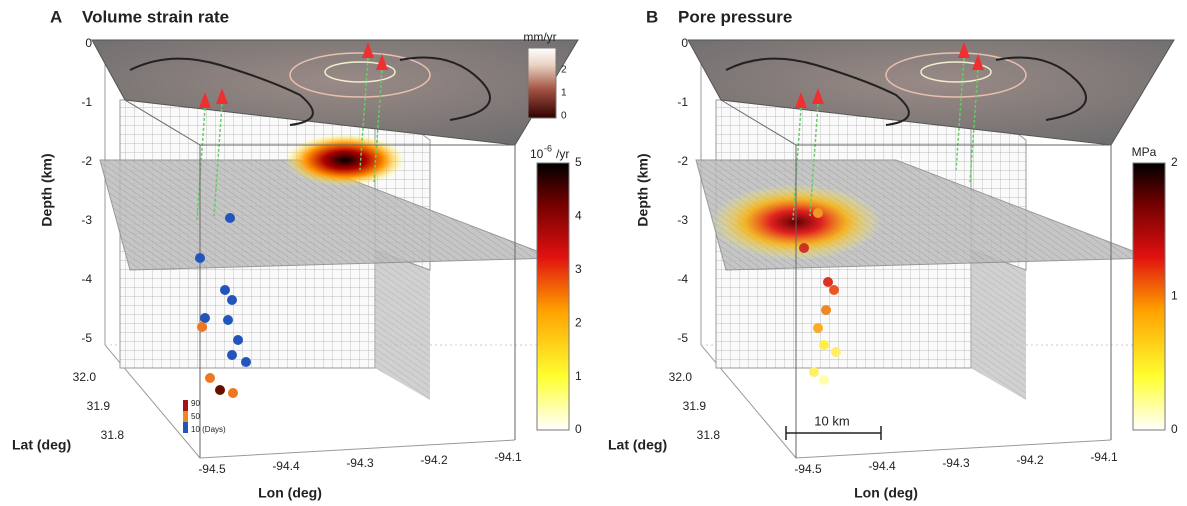 The height and width of the screenshot is (506, 1187). I want to click on colorbar-unit: /yr, so click(562, 154).